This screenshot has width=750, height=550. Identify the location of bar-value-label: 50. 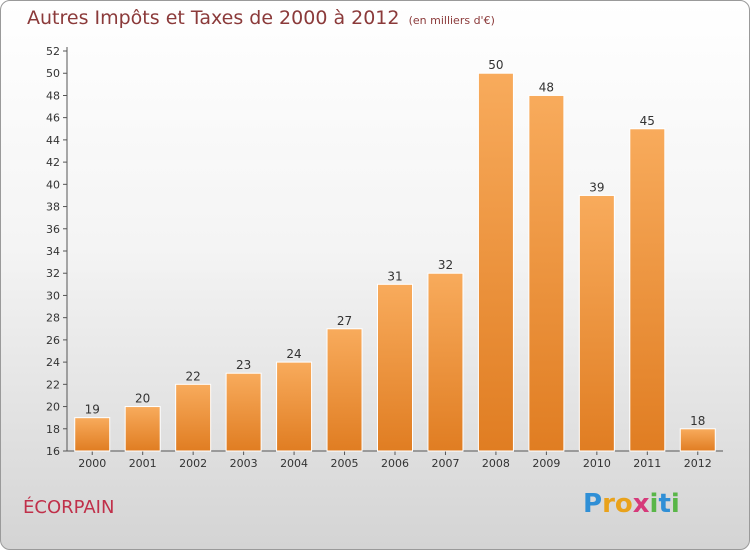
(495, 65).